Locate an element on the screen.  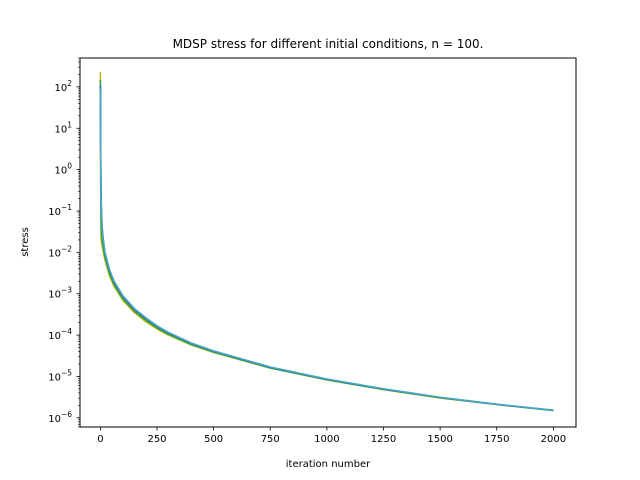
y-tick-label-2: 10⁰ is located at coordinates (63, 169).